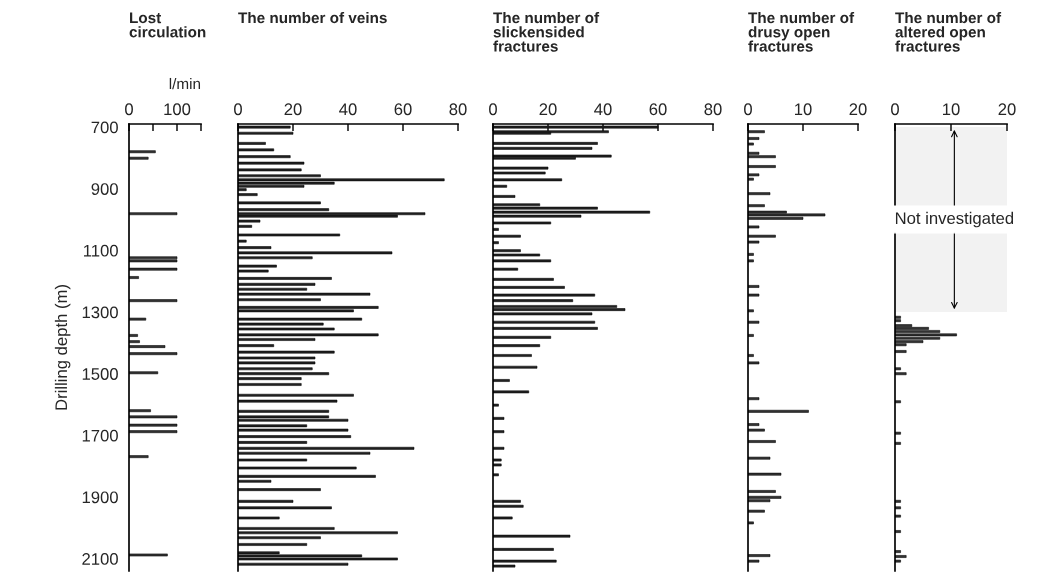  I want to click on y-tick-label: 2100, so click(100, 559).